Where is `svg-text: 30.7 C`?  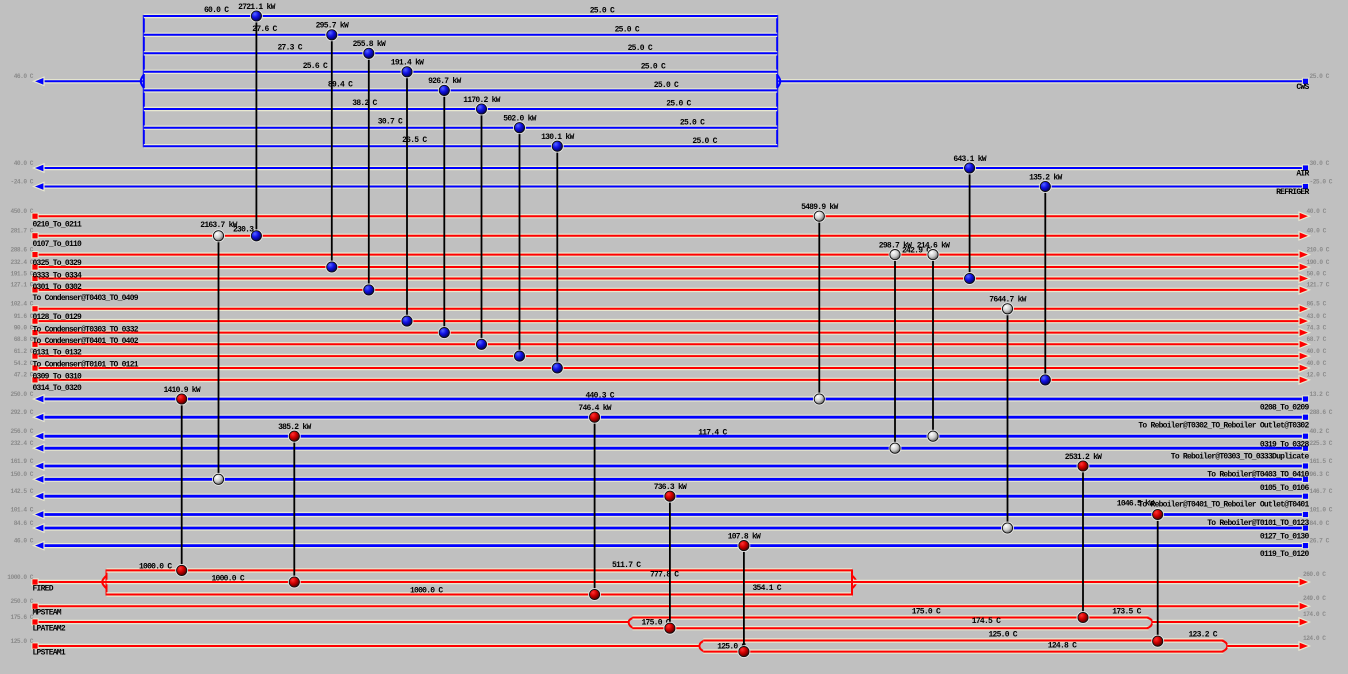 svg-text: 30.7 C is located at coordinates (390, 122).